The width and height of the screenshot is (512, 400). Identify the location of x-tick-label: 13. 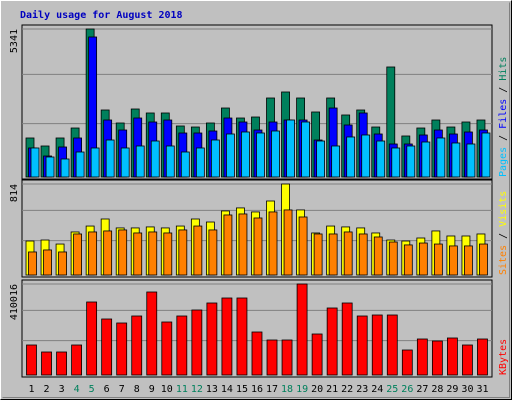
(212, 389).